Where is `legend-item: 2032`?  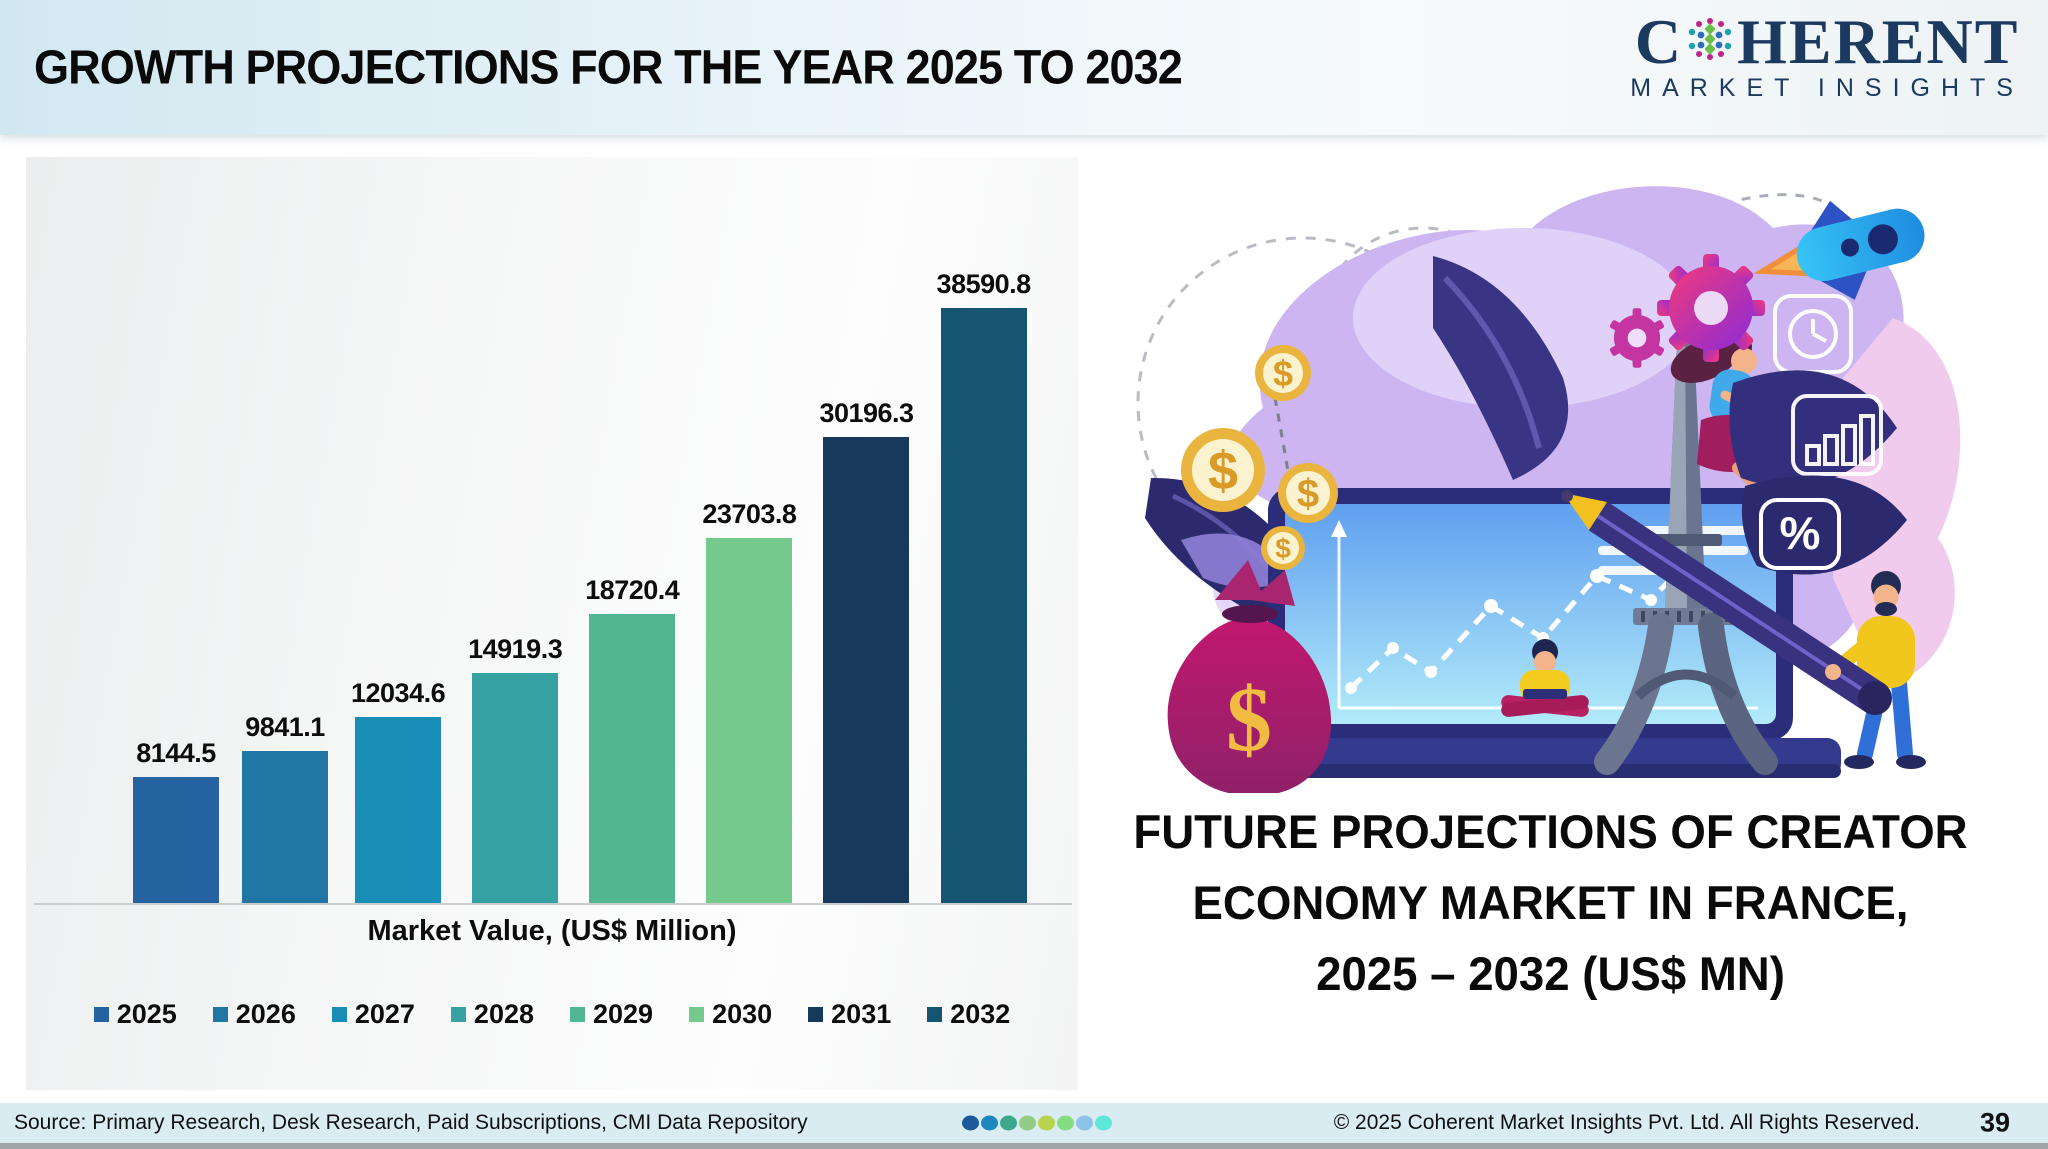 legend-item: 2032 is located at coordinates (968, 1014).